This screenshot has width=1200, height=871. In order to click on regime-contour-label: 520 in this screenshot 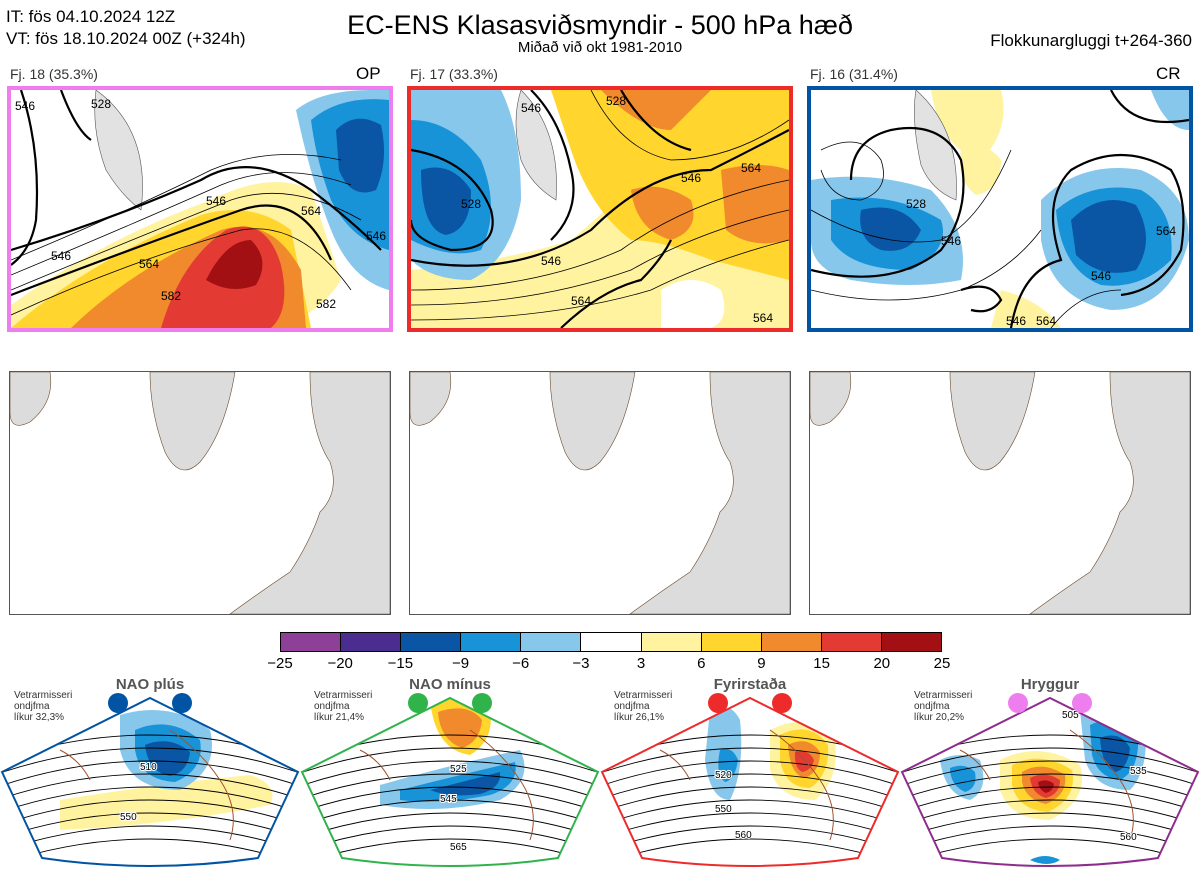, I will do `click(723, 775)`.